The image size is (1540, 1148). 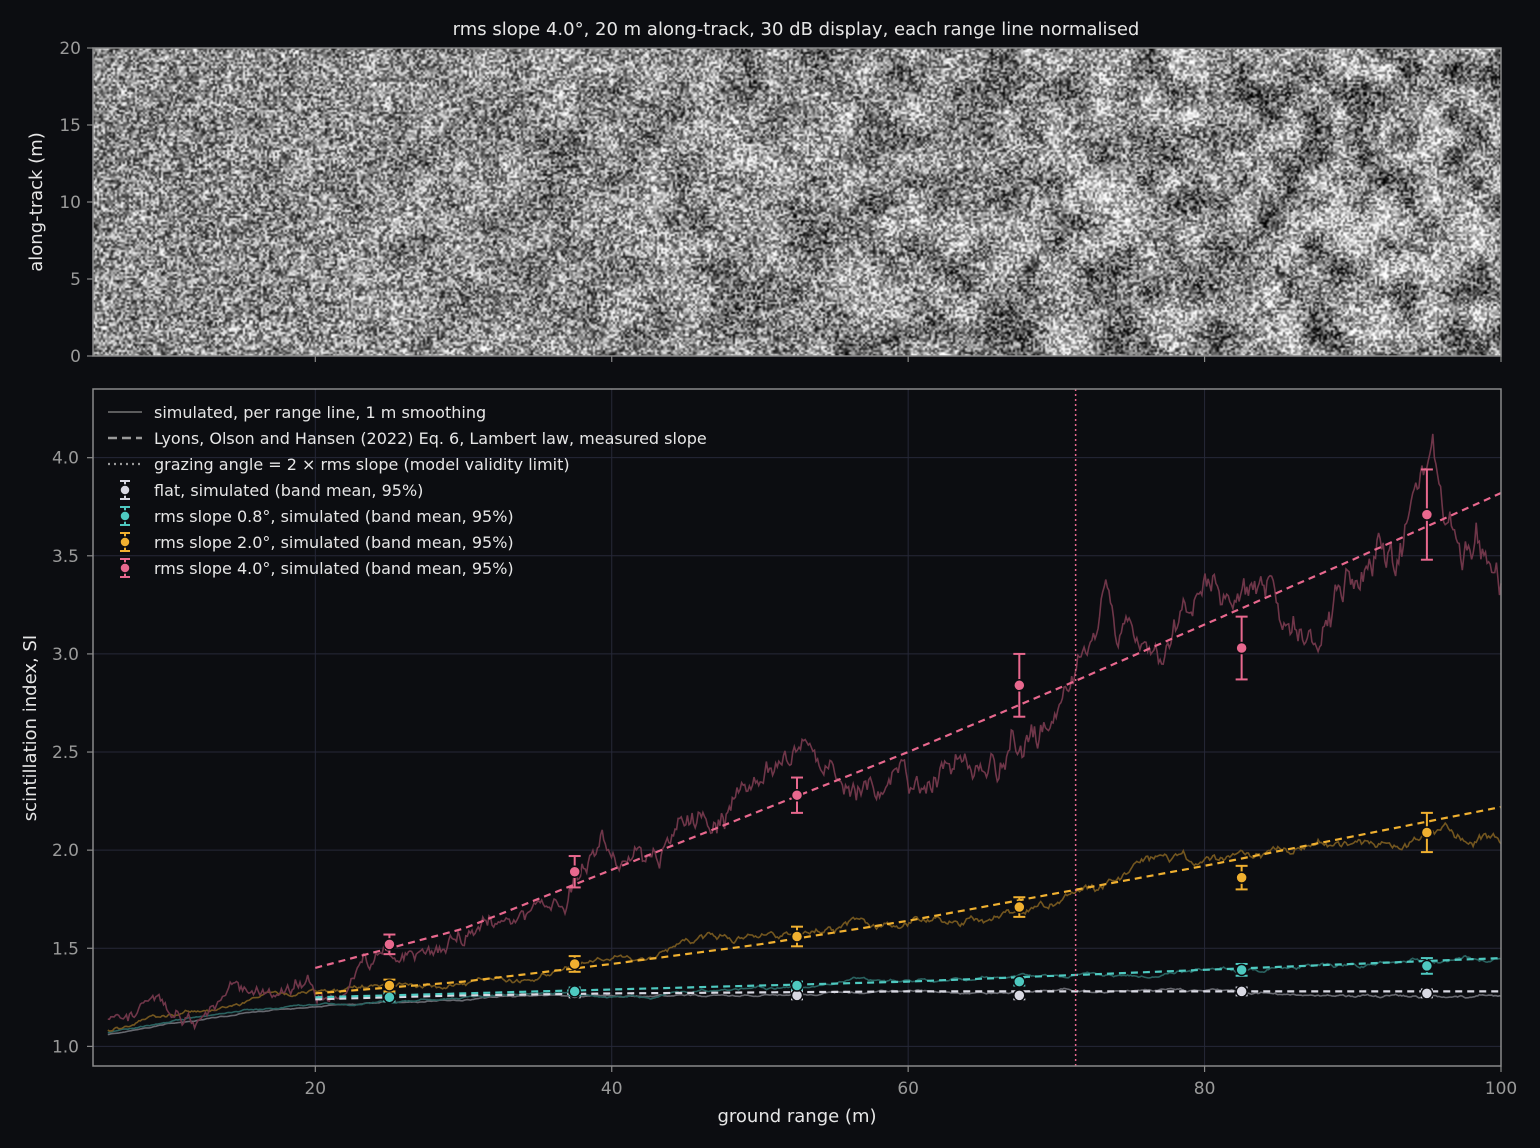 What do you see at coordinates (65, 949) in the screenshot?
I see `y-tick-label: 1.5` at bounding box center [65, 949].